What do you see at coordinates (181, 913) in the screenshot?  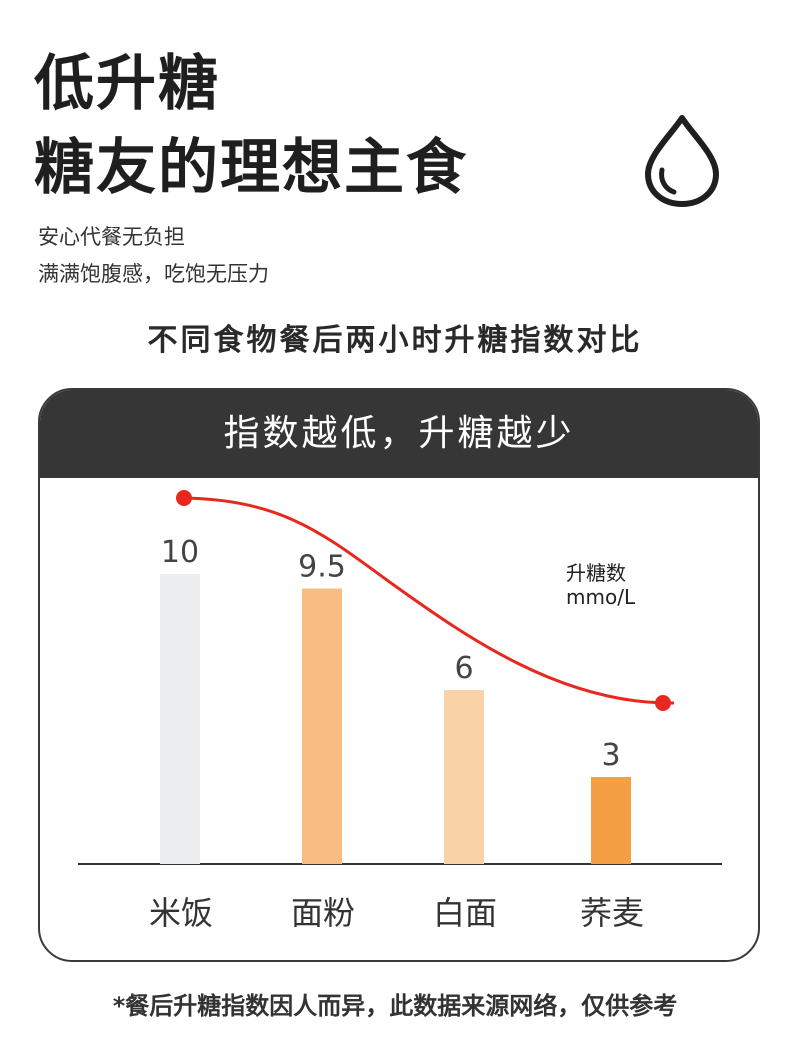 I see `category-label-1: 米饭` at bounding box center [181, 913].